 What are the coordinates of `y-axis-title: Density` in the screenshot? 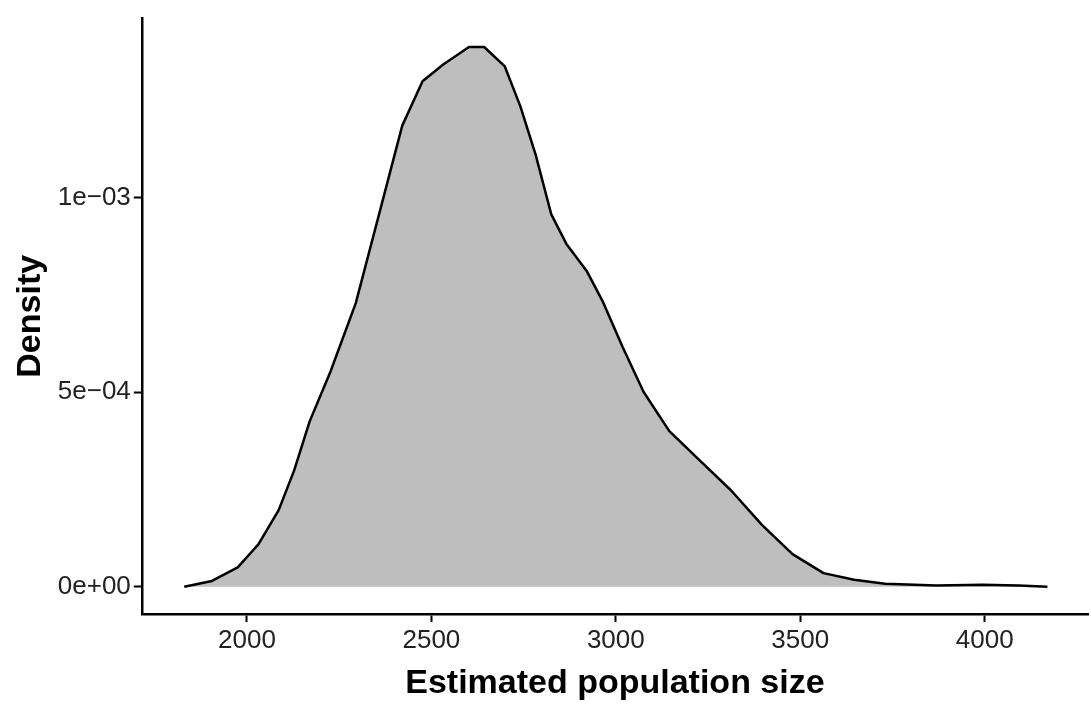 It's located at (27, 316).